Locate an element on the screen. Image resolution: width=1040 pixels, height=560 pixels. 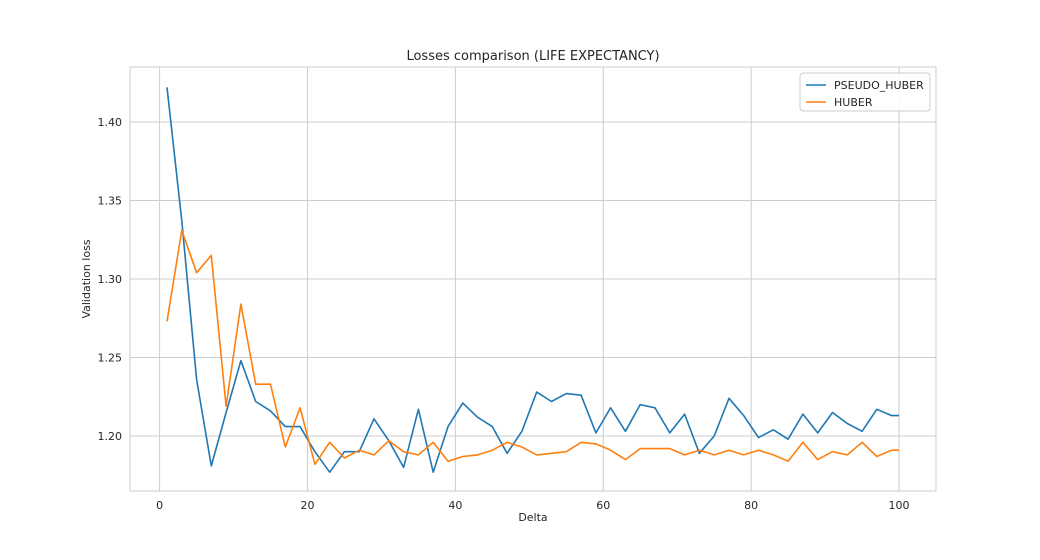
legend-label: PSEUDO_HUBER is located at coordinates (879, 85).